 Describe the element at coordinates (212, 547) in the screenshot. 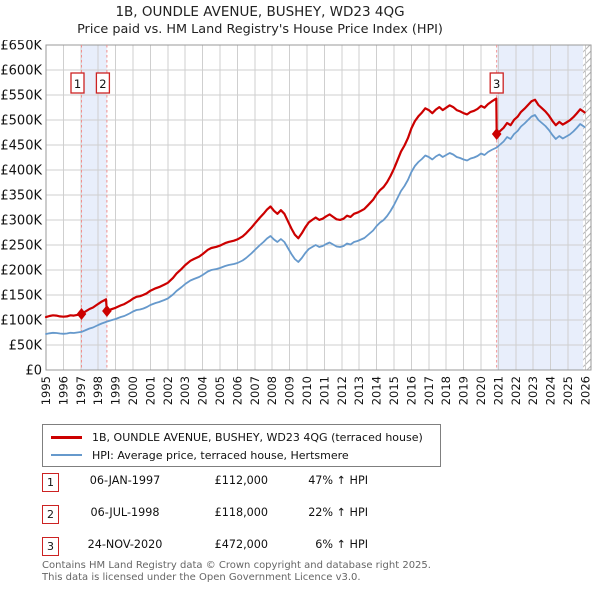

I see `transaction-row: 3 24-NOV-2020 £472,000 6% ↑ HPI` at that location.